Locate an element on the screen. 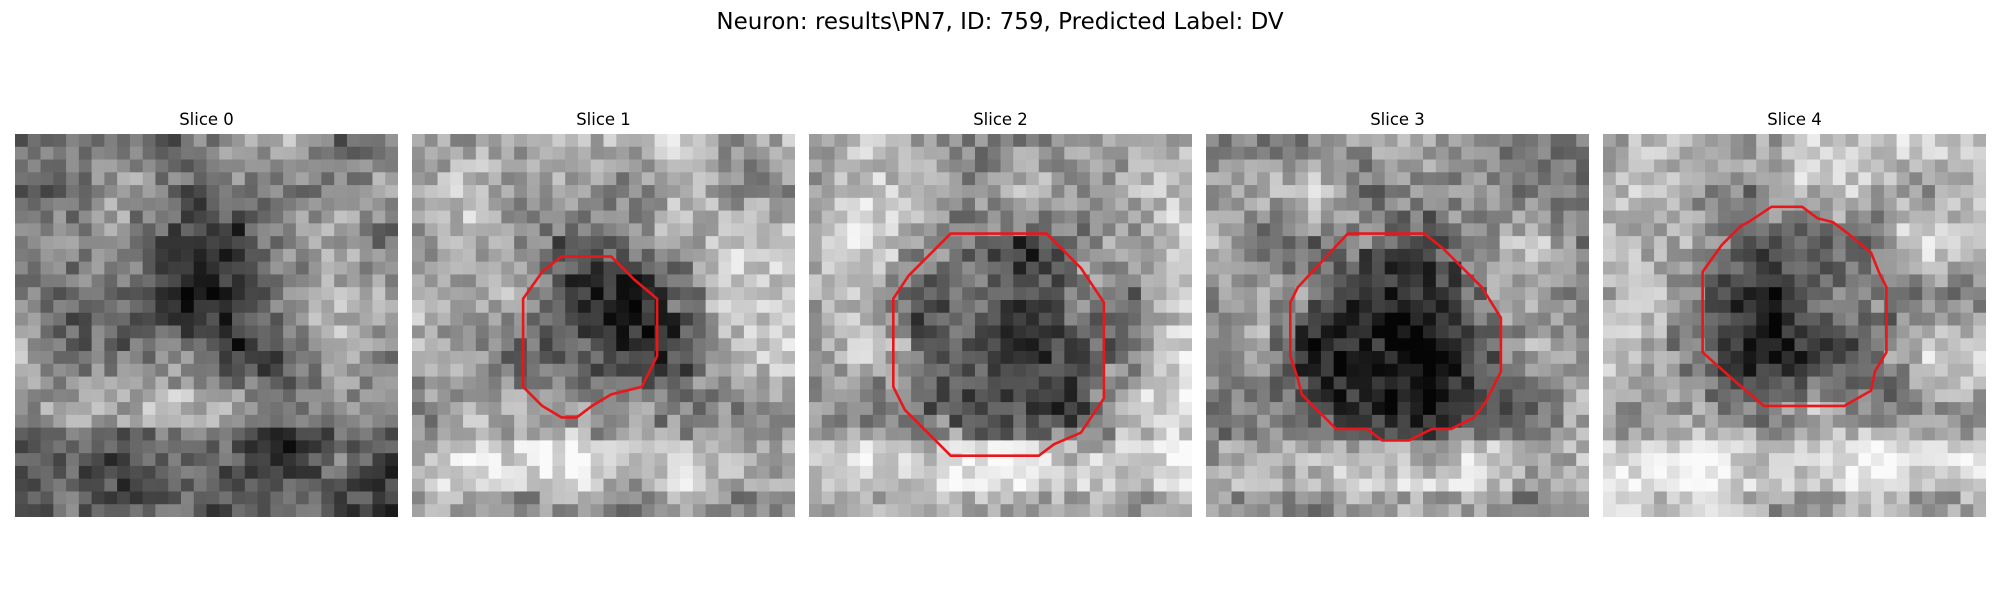 Image resolution: width=2000 pixels, height=600 pixels. slice-panel-0: Slice 0 is located at coordinates (206, 313).